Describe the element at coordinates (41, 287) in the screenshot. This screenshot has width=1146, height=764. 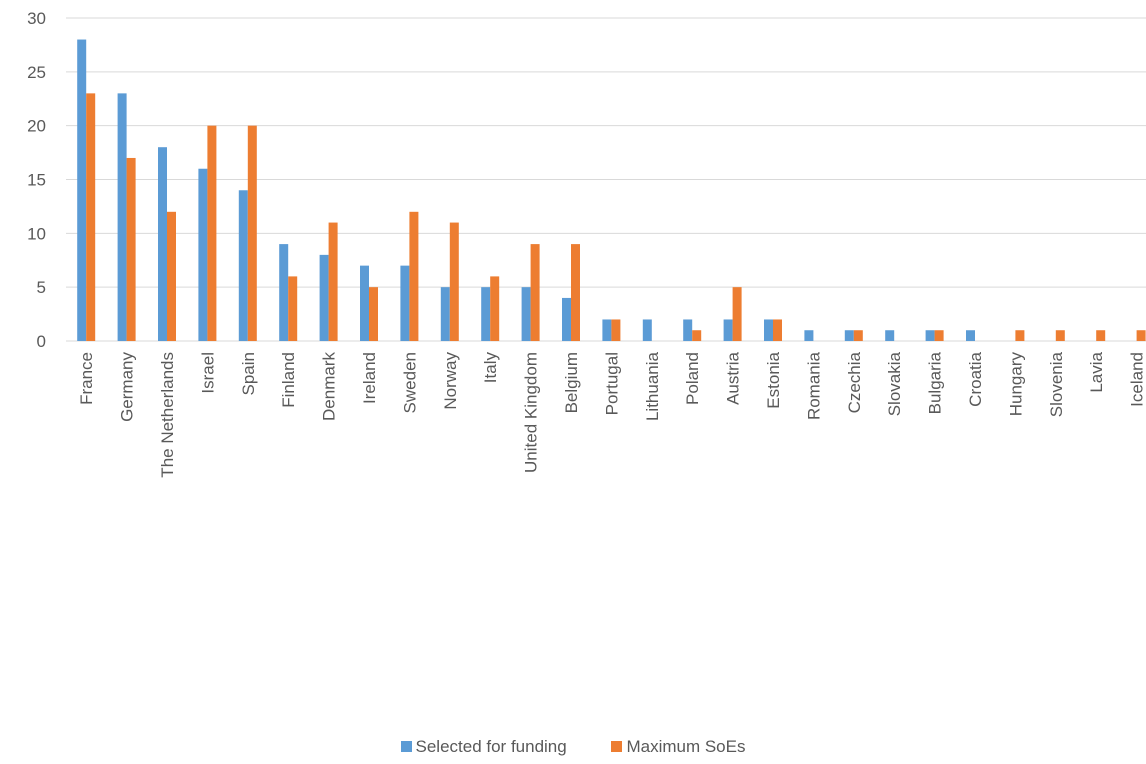
I see `y-tick-label: 5` at that location.